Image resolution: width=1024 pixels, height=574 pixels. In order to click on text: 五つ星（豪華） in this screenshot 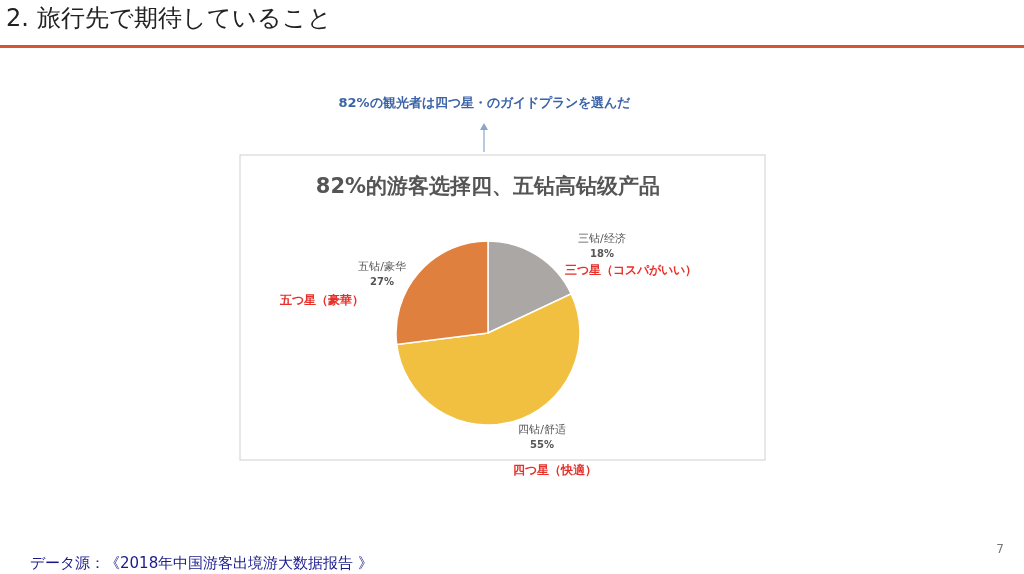, I will do `click(321, 300)`.